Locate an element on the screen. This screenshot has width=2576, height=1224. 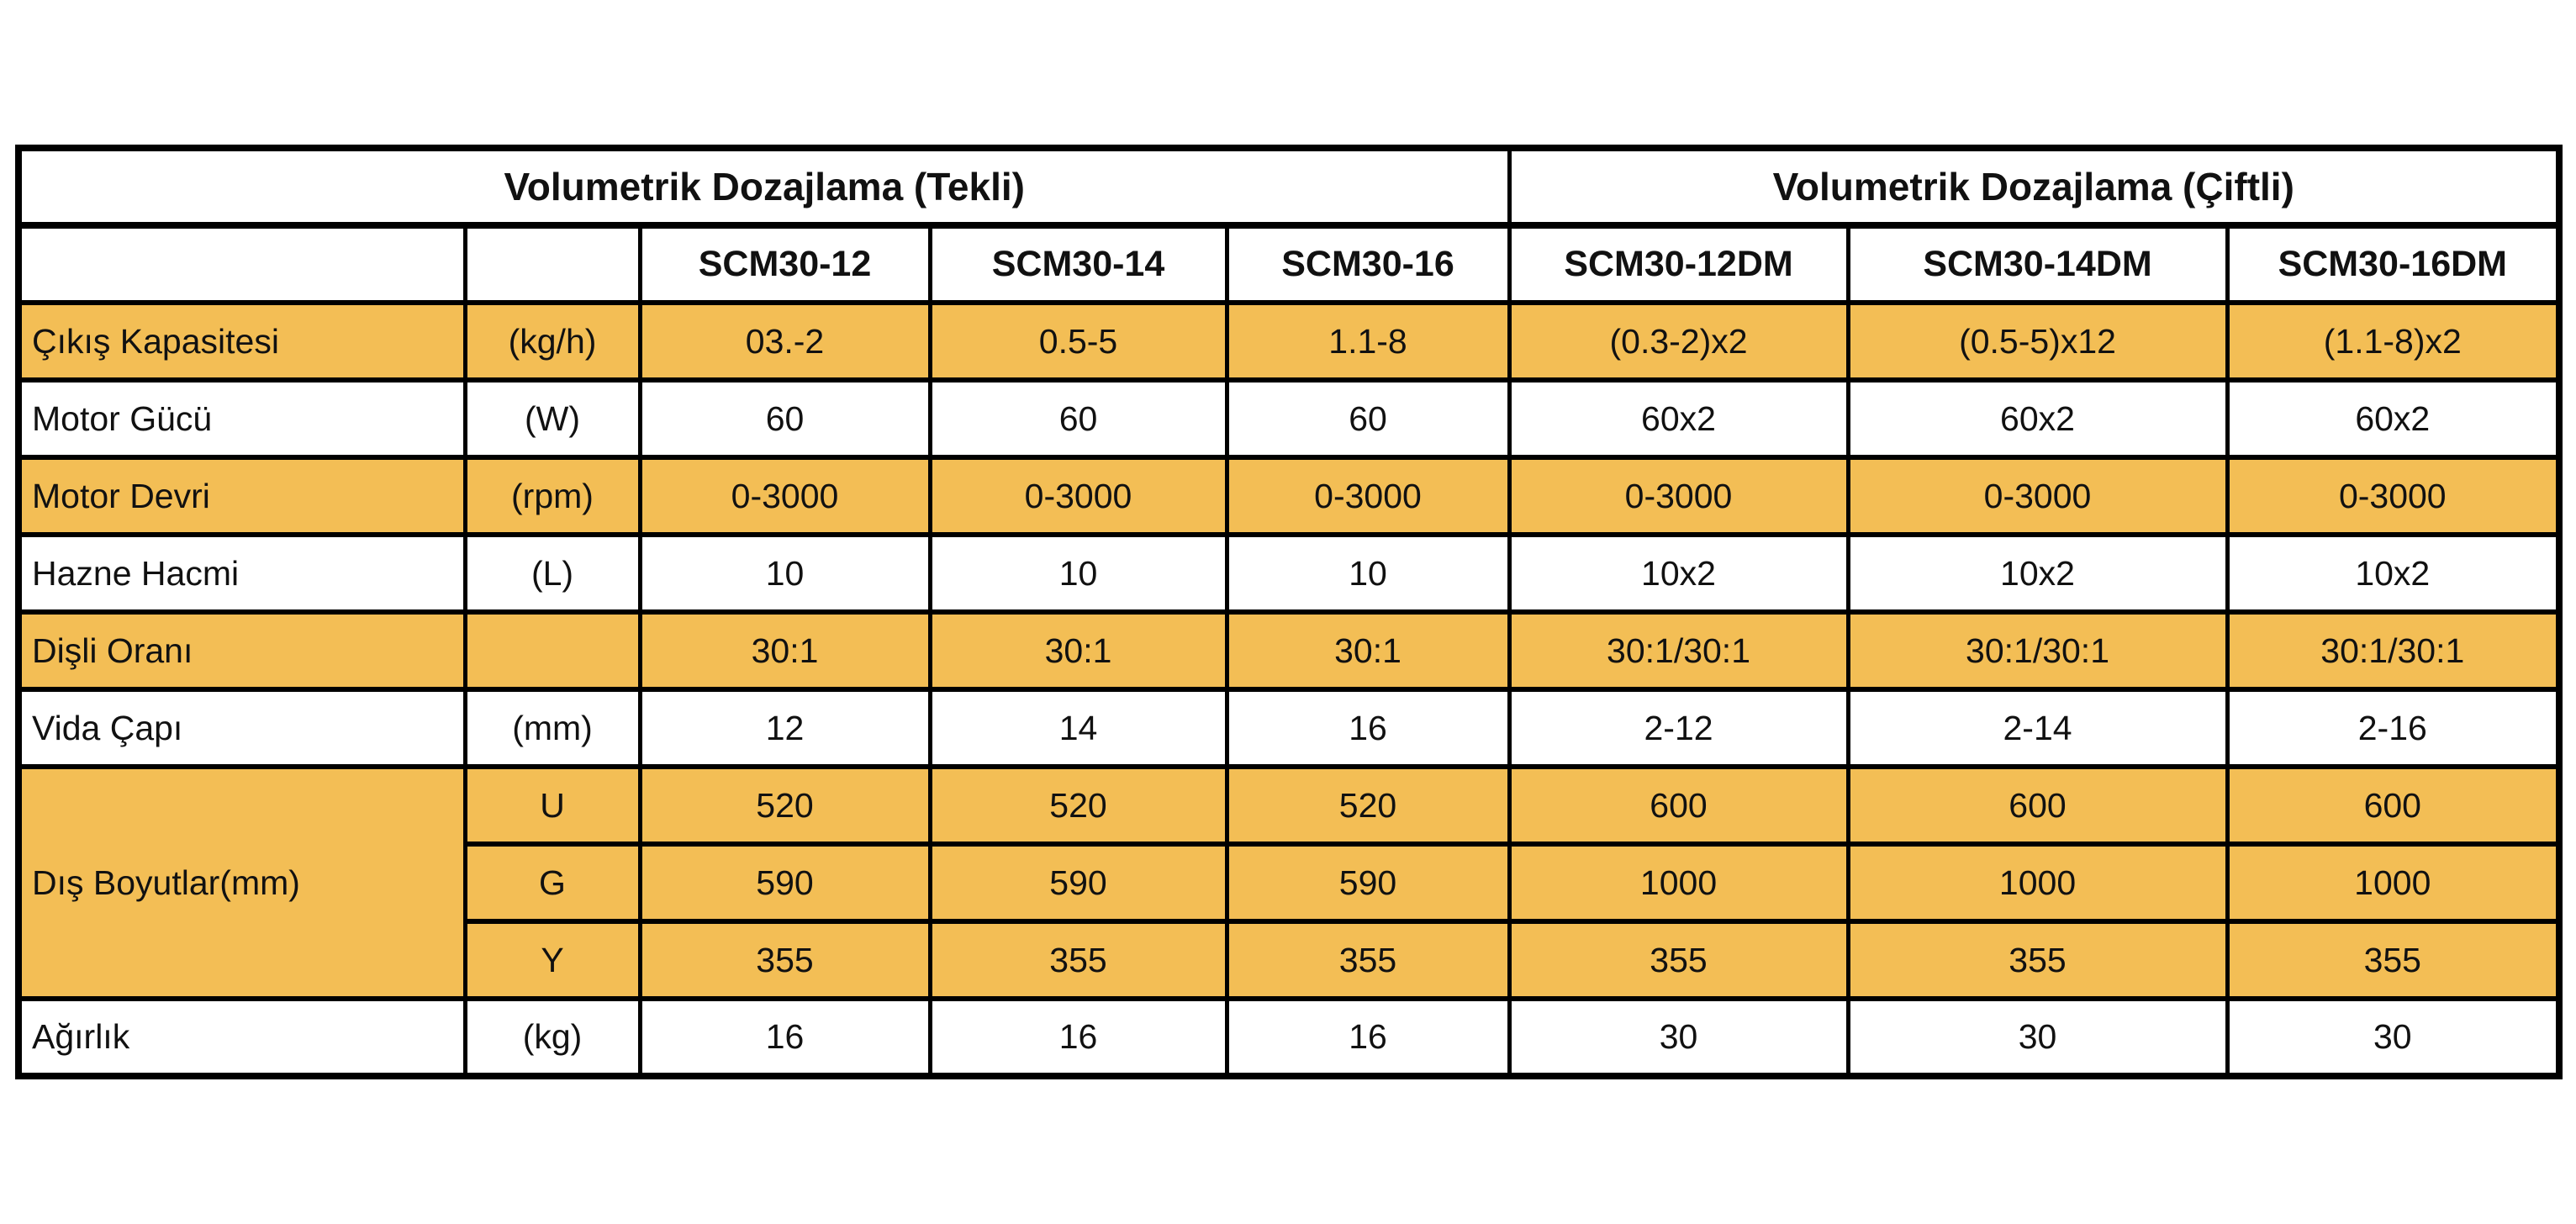
row-unit: (rpm) is located at coordinates (552, 496).